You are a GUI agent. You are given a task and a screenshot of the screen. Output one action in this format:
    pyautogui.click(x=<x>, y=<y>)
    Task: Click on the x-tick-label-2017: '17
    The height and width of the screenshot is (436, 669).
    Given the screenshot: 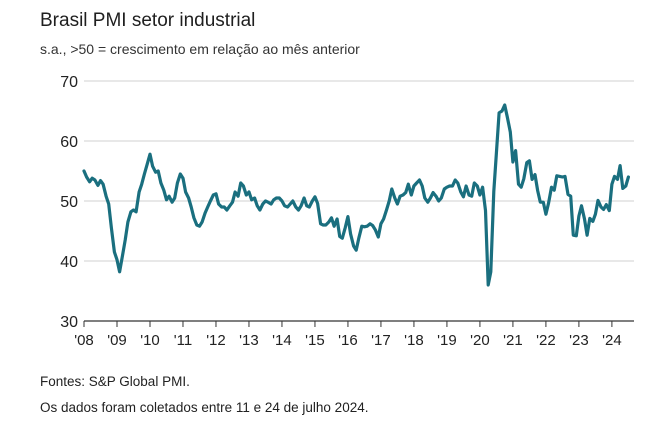 What is the action you would take?
    pyautogui.click(x=381, y=340)
    